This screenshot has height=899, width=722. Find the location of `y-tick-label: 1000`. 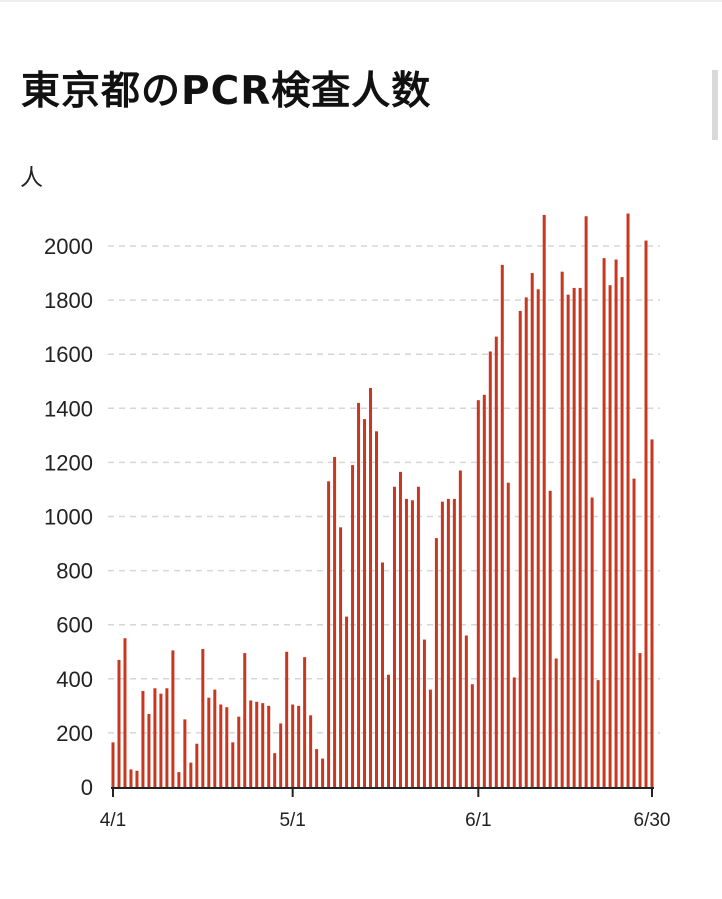

y-tick-label: 1000 is located at coordinates (68, 517).